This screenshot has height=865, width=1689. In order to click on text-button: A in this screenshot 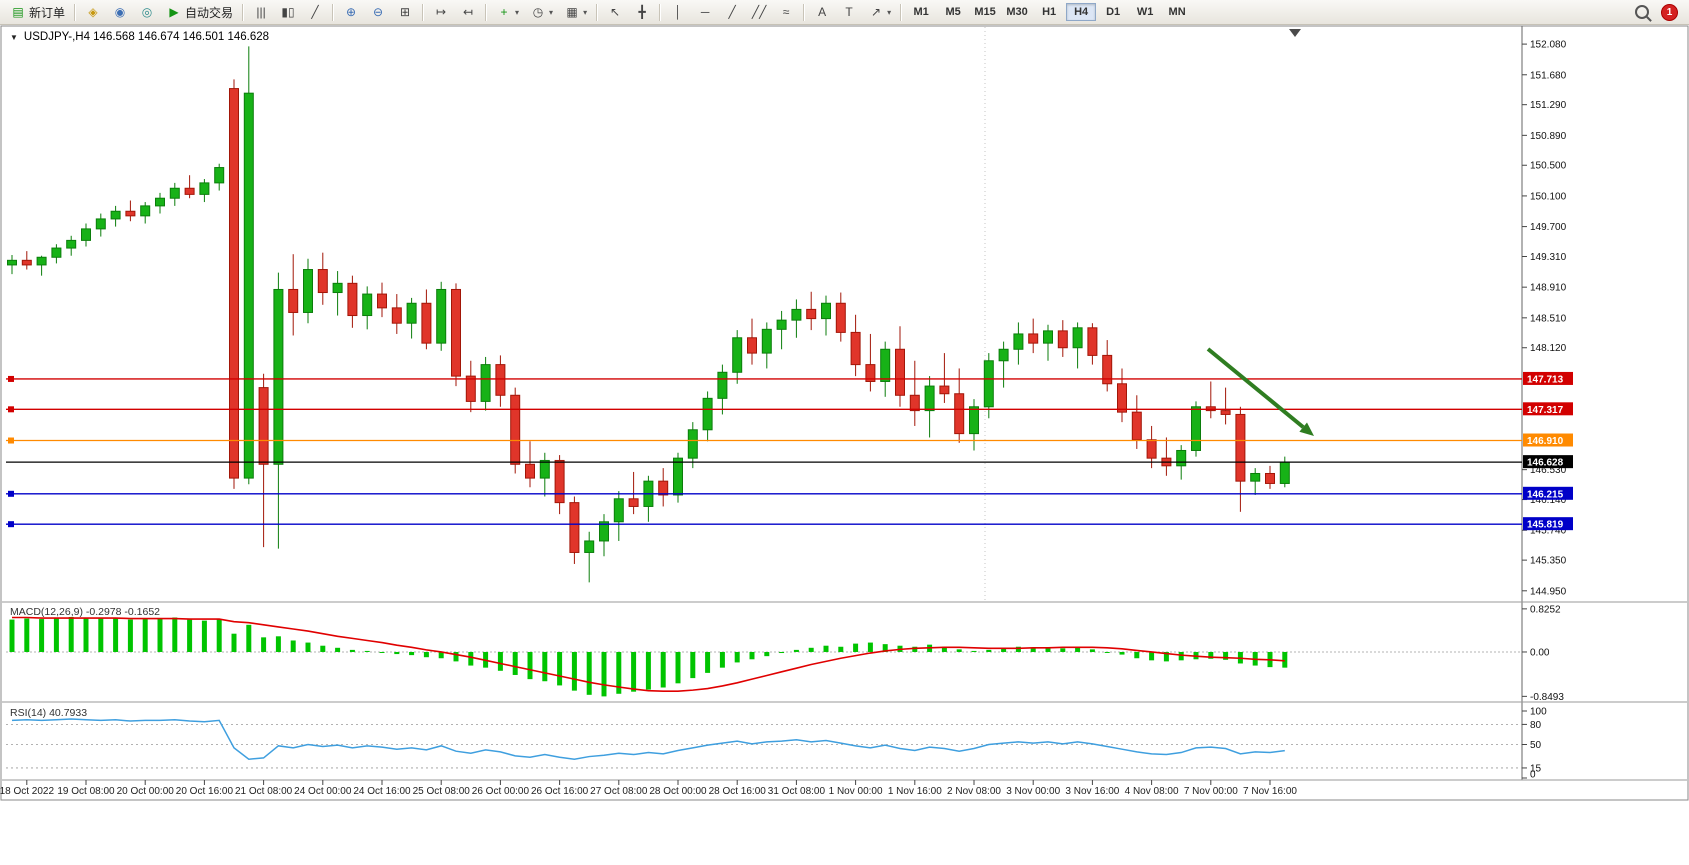, I will do `click(822, 12)`.